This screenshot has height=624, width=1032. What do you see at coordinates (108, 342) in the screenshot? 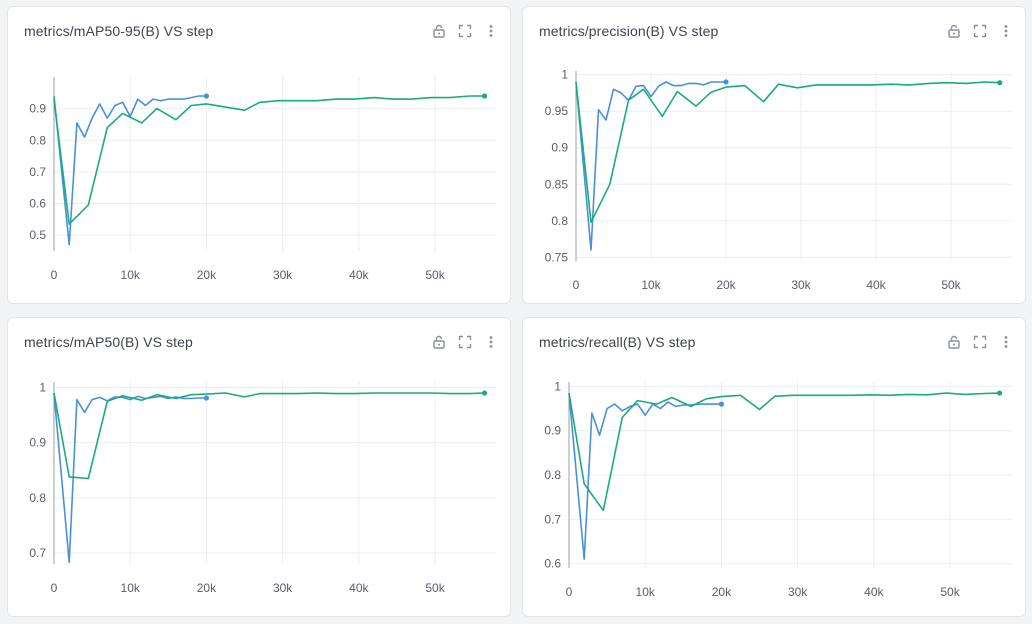
I see `panel-title: metrics/mAP50(B) VS step` at bounding box center [108, 342].